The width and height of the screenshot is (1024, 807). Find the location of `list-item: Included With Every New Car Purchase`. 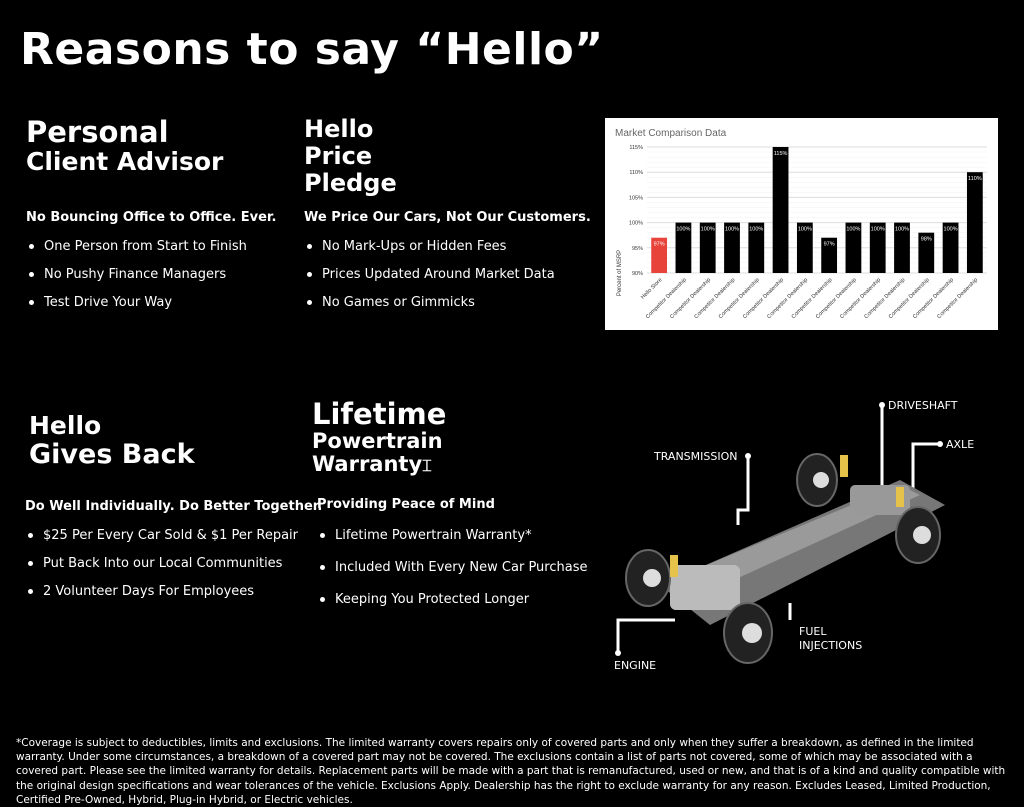

list-item: Included With Every New Car Purchase is located at coordinates (452, 567).